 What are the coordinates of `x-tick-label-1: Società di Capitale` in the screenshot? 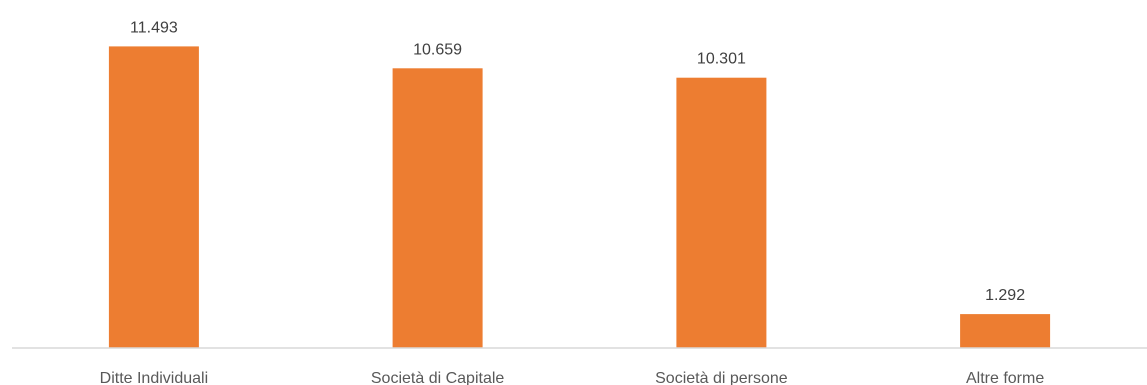 It's located at (438, 377).